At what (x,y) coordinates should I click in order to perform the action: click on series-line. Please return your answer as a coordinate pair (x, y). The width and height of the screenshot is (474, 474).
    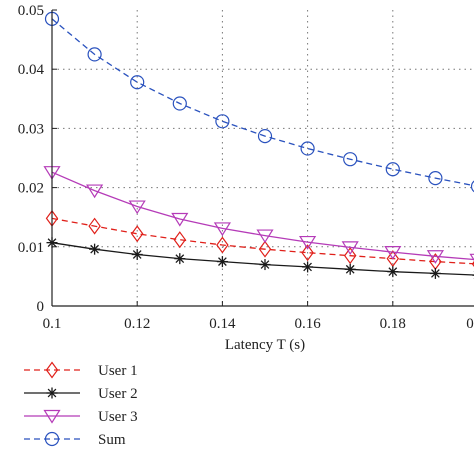
    Looking at the image, I should click on (262, 241).